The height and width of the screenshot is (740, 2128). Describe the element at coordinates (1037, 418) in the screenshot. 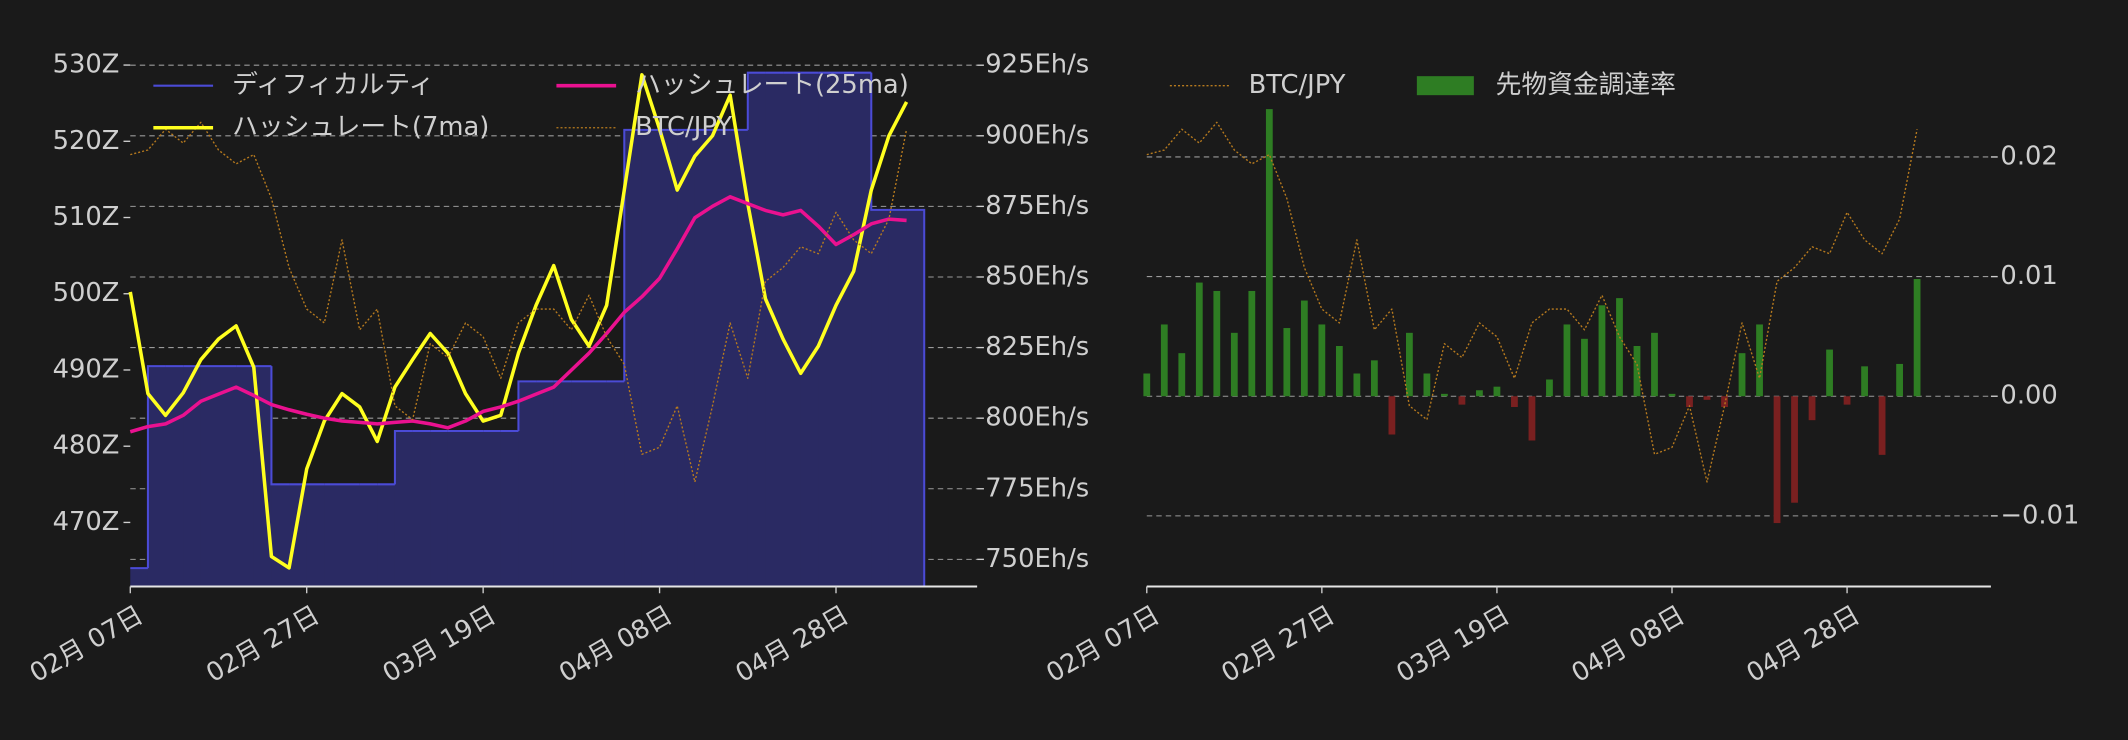

I see `y-tick-label: 800Eh/s` at that location.